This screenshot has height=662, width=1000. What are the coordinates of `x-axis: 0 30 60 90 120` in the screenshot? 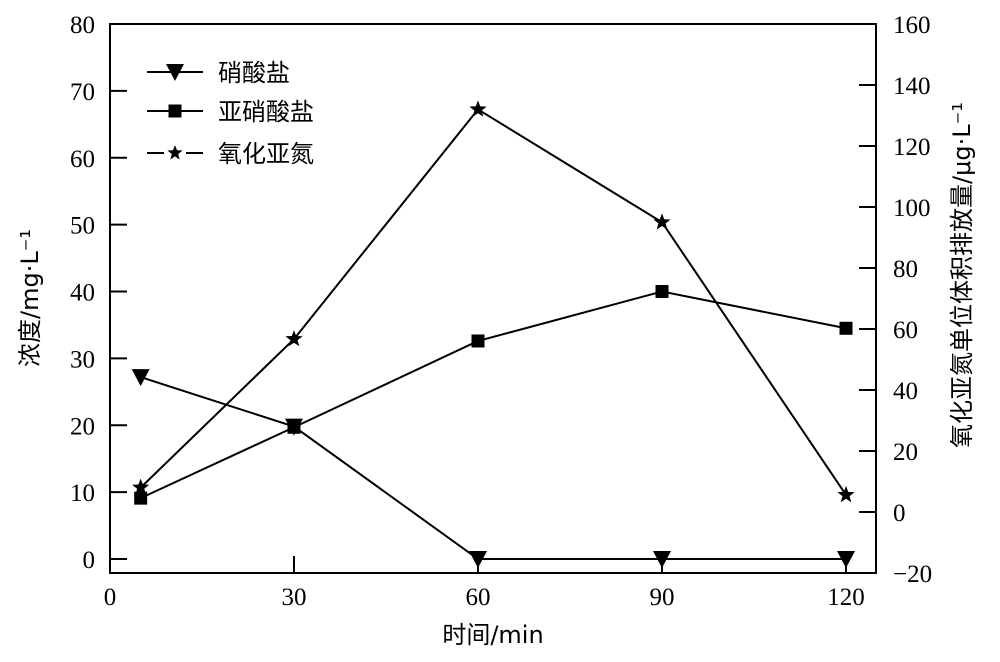 It's located at (484, 583).